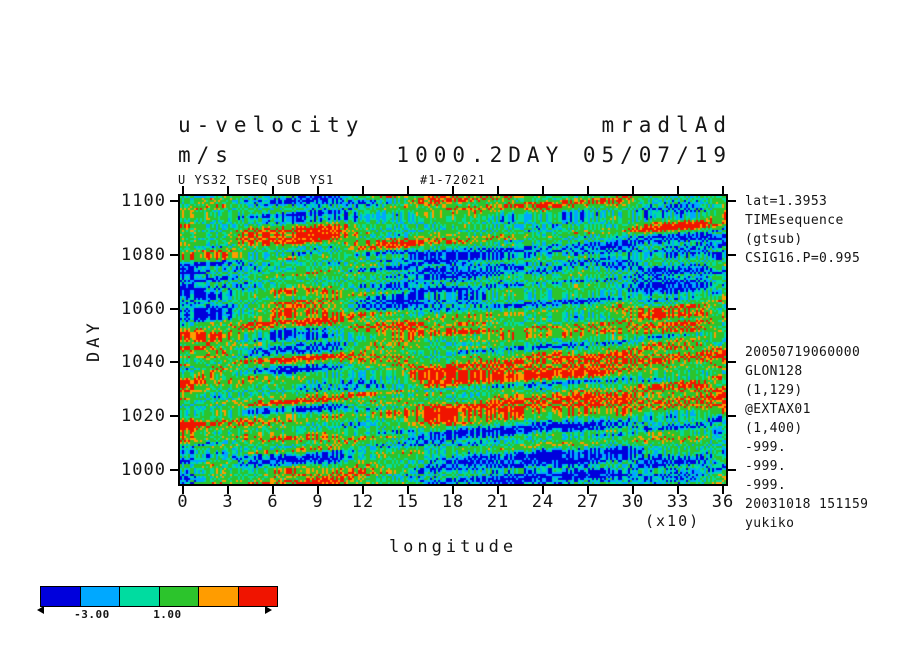 Image resolution: width=904 pixels, height=654 pixels. What do you see at coordinates (143, 470) in the screenshot?
I see `y-tick-label: 1000` at bounding box center [143, 470].